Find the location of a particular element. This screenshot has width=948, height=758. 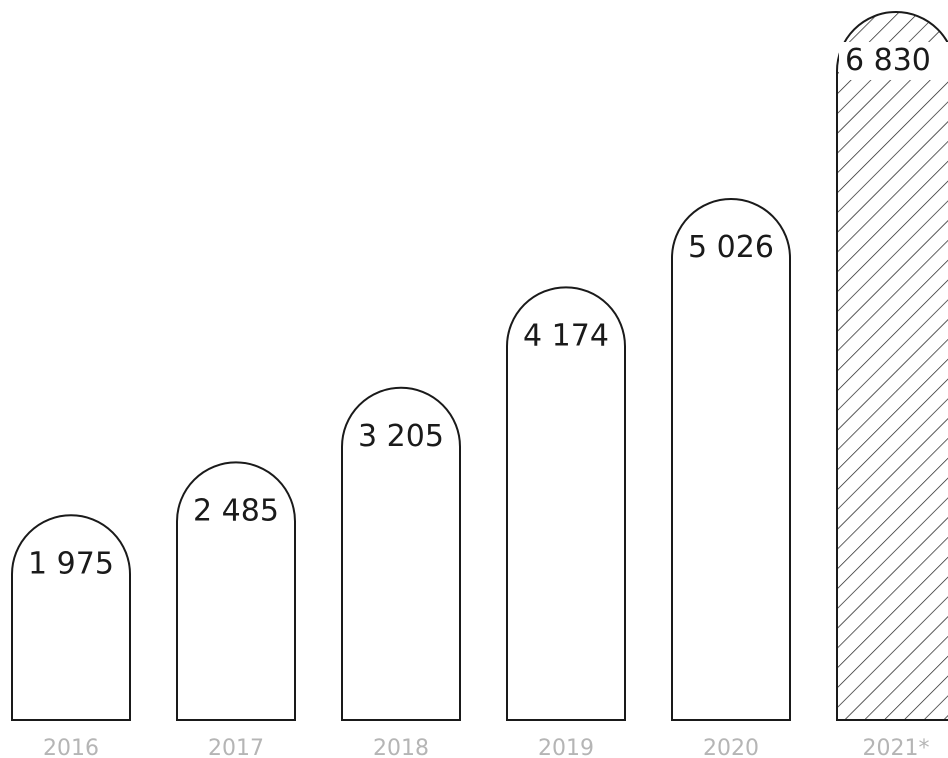

value-label-2020: 5 026 is located at coordinates (731, 247).